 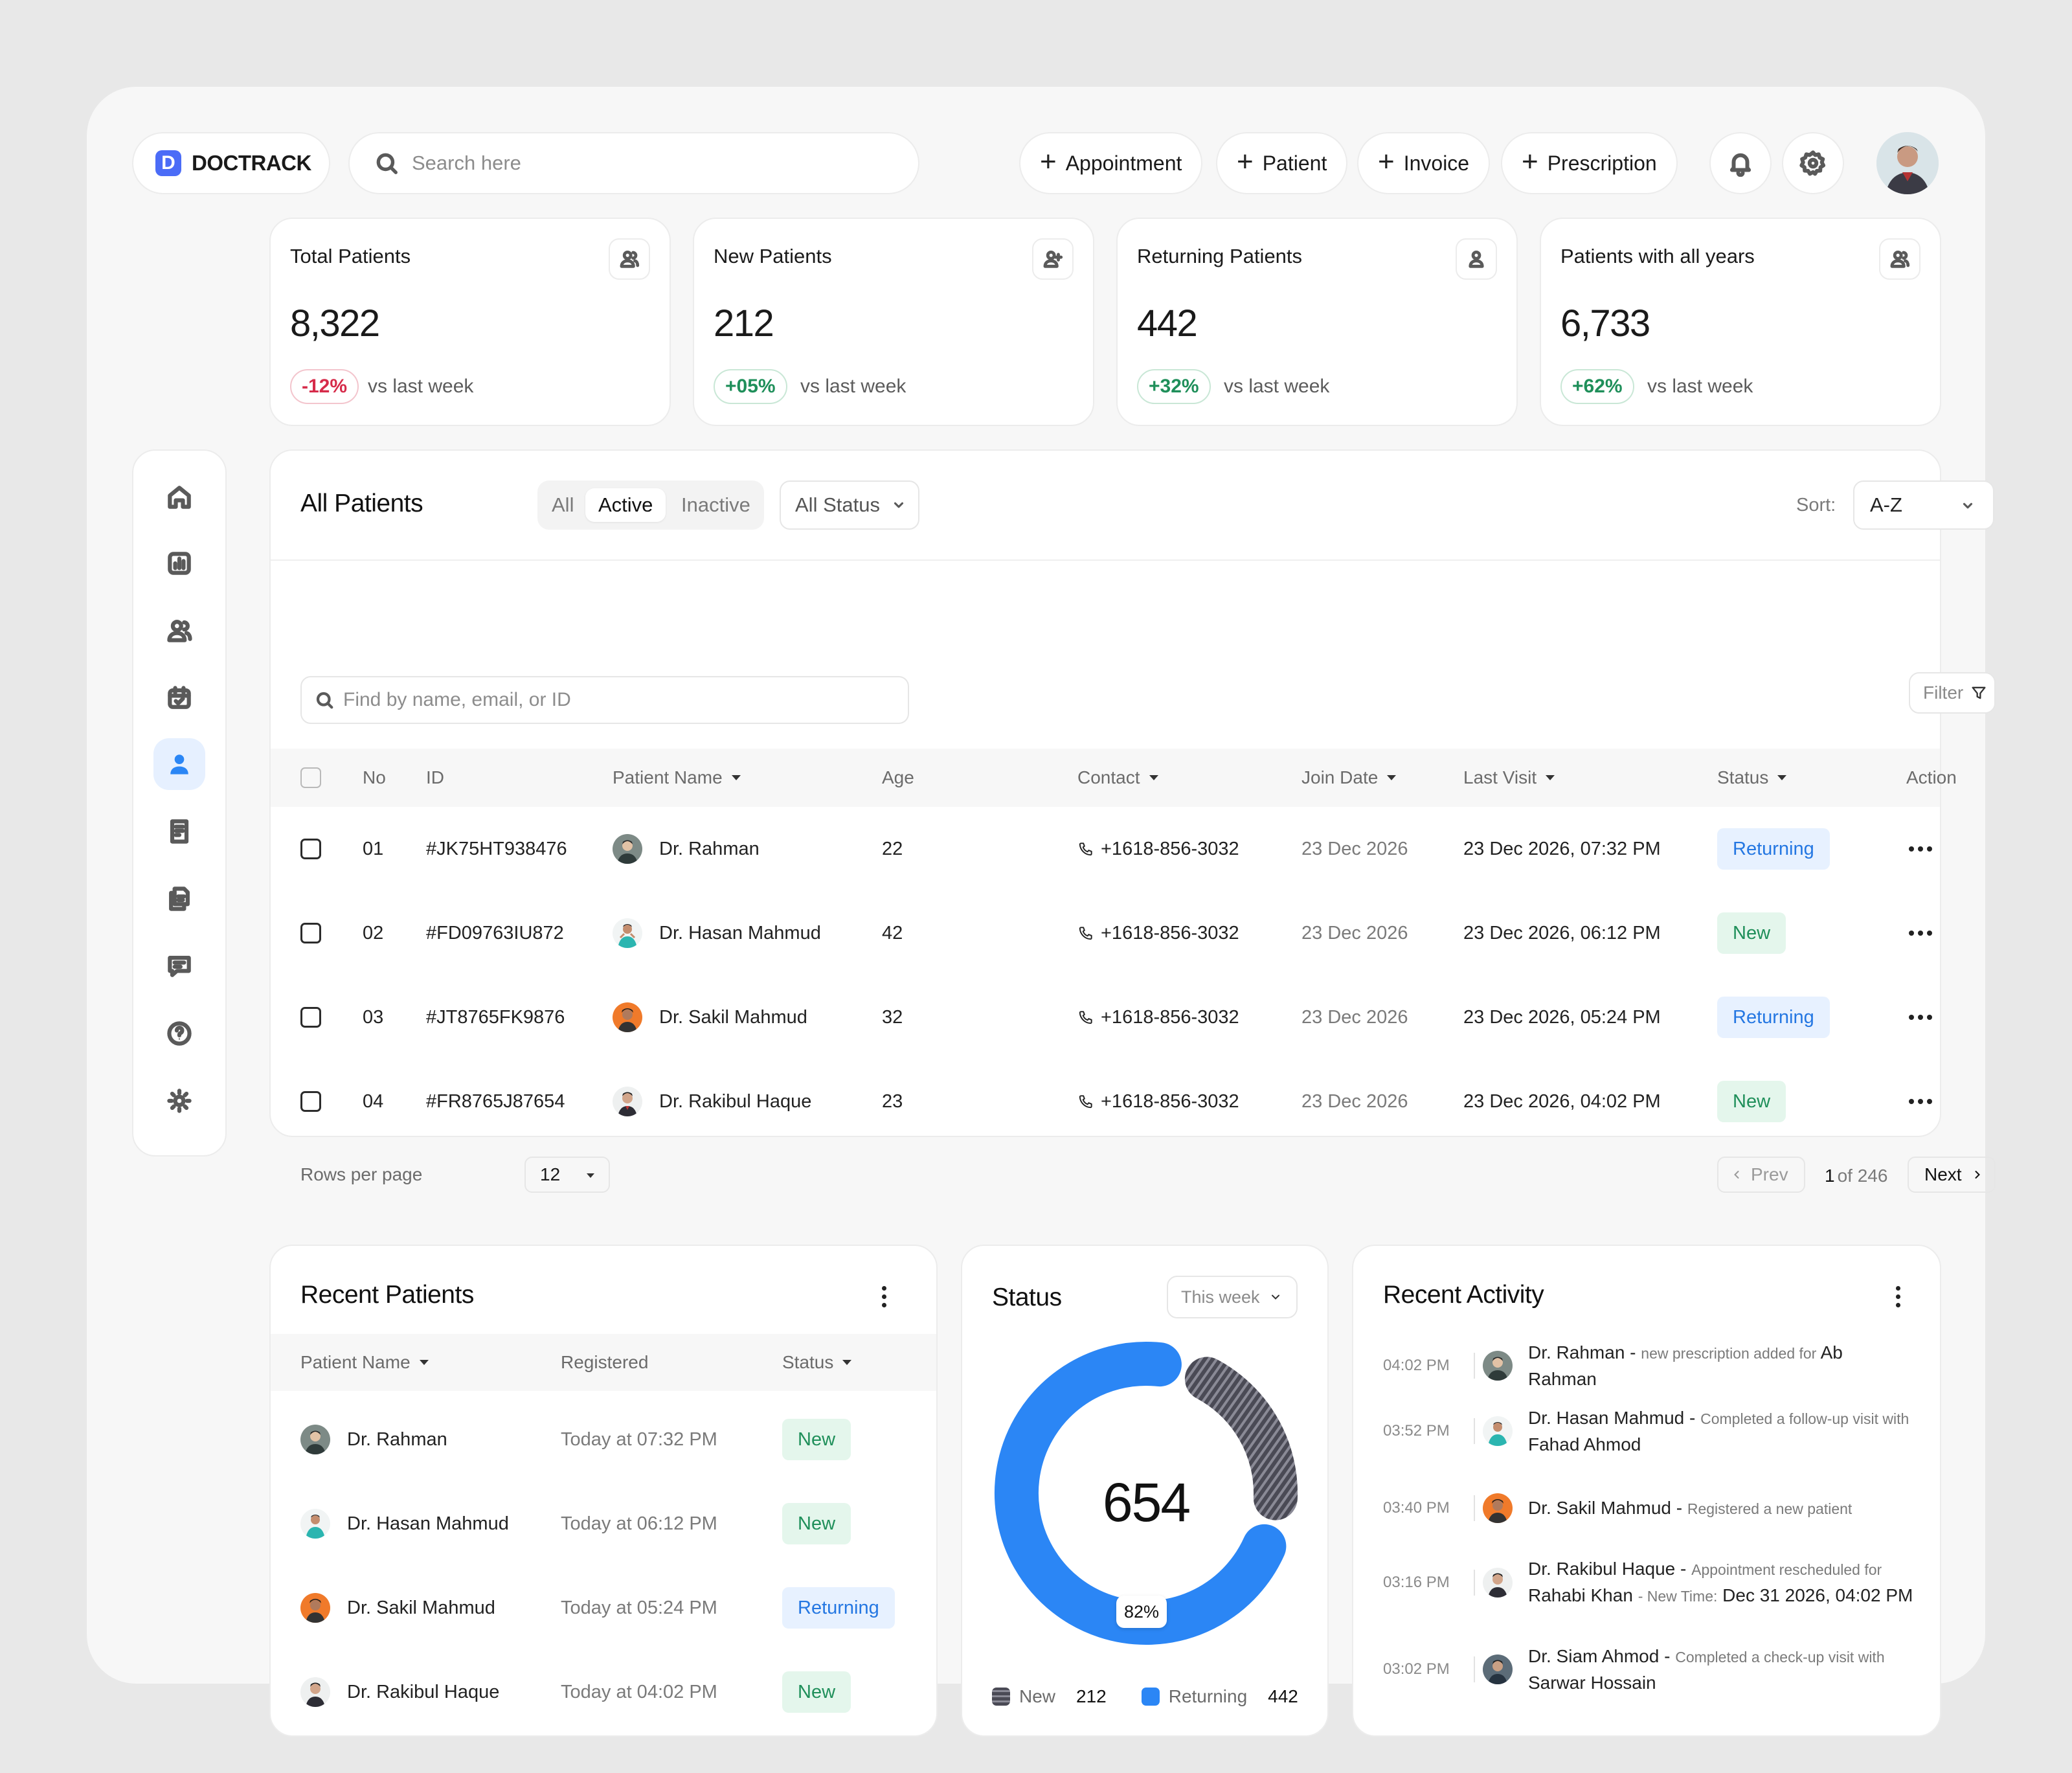 I want to click on status-filter-dropdown: All Status, so click(x=849, y=505).